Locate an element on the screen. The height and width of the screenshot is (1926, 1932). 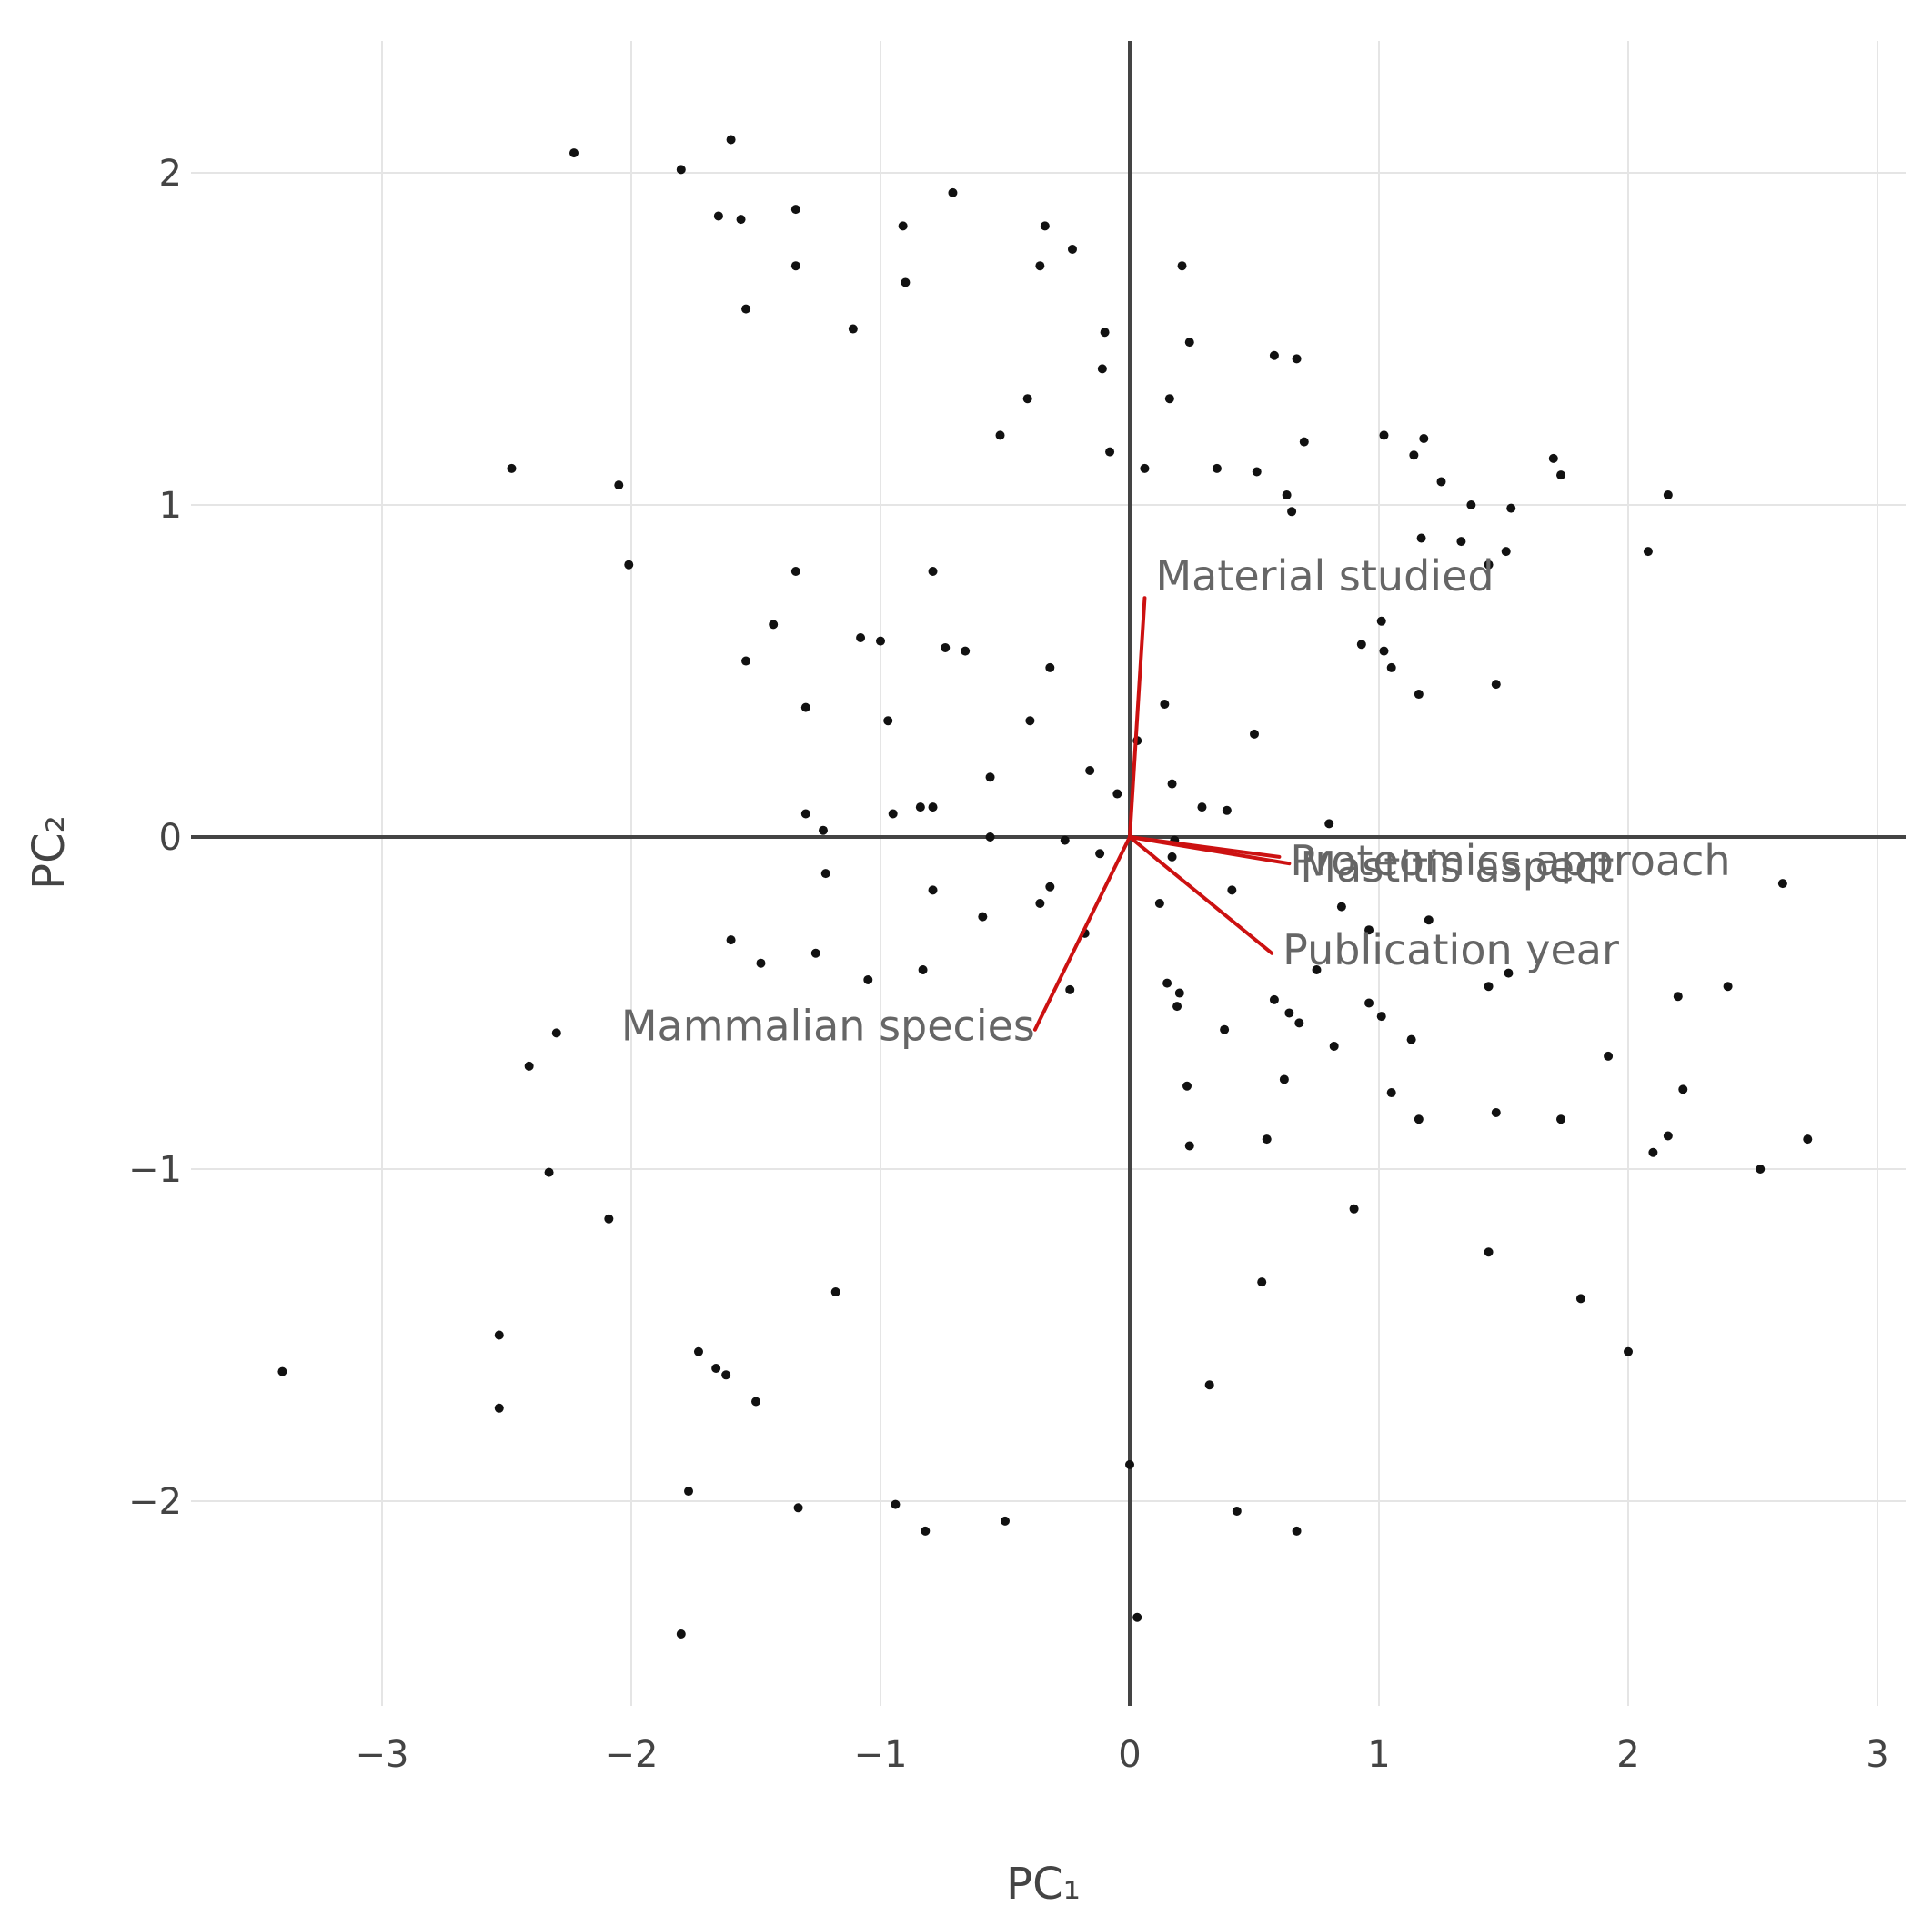
x-tick-label: −2 is located at coordinates (632, 1755).